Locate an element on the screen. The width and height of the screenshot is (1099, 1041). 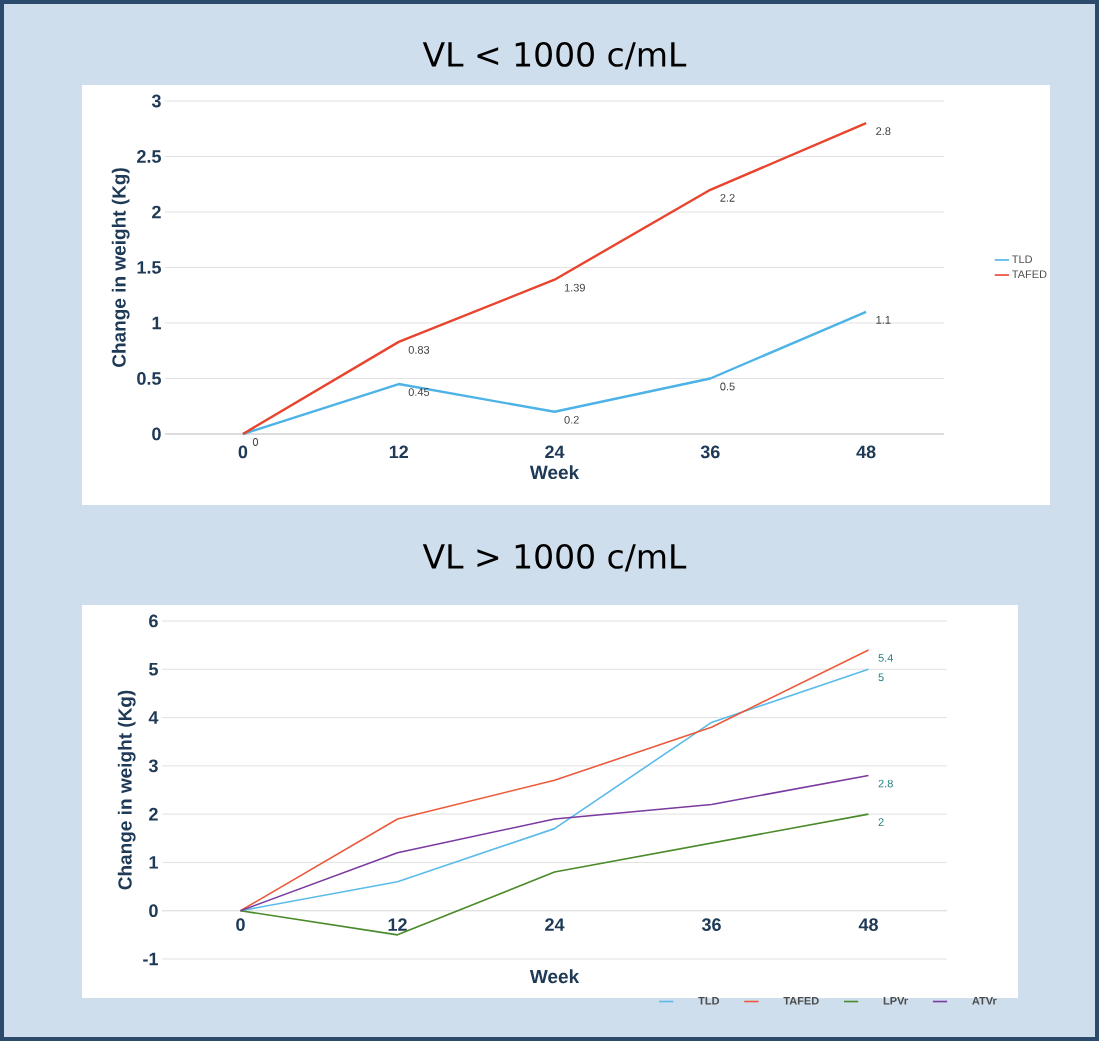
y-tick-label: 6 is located at coordinates (153, 621).